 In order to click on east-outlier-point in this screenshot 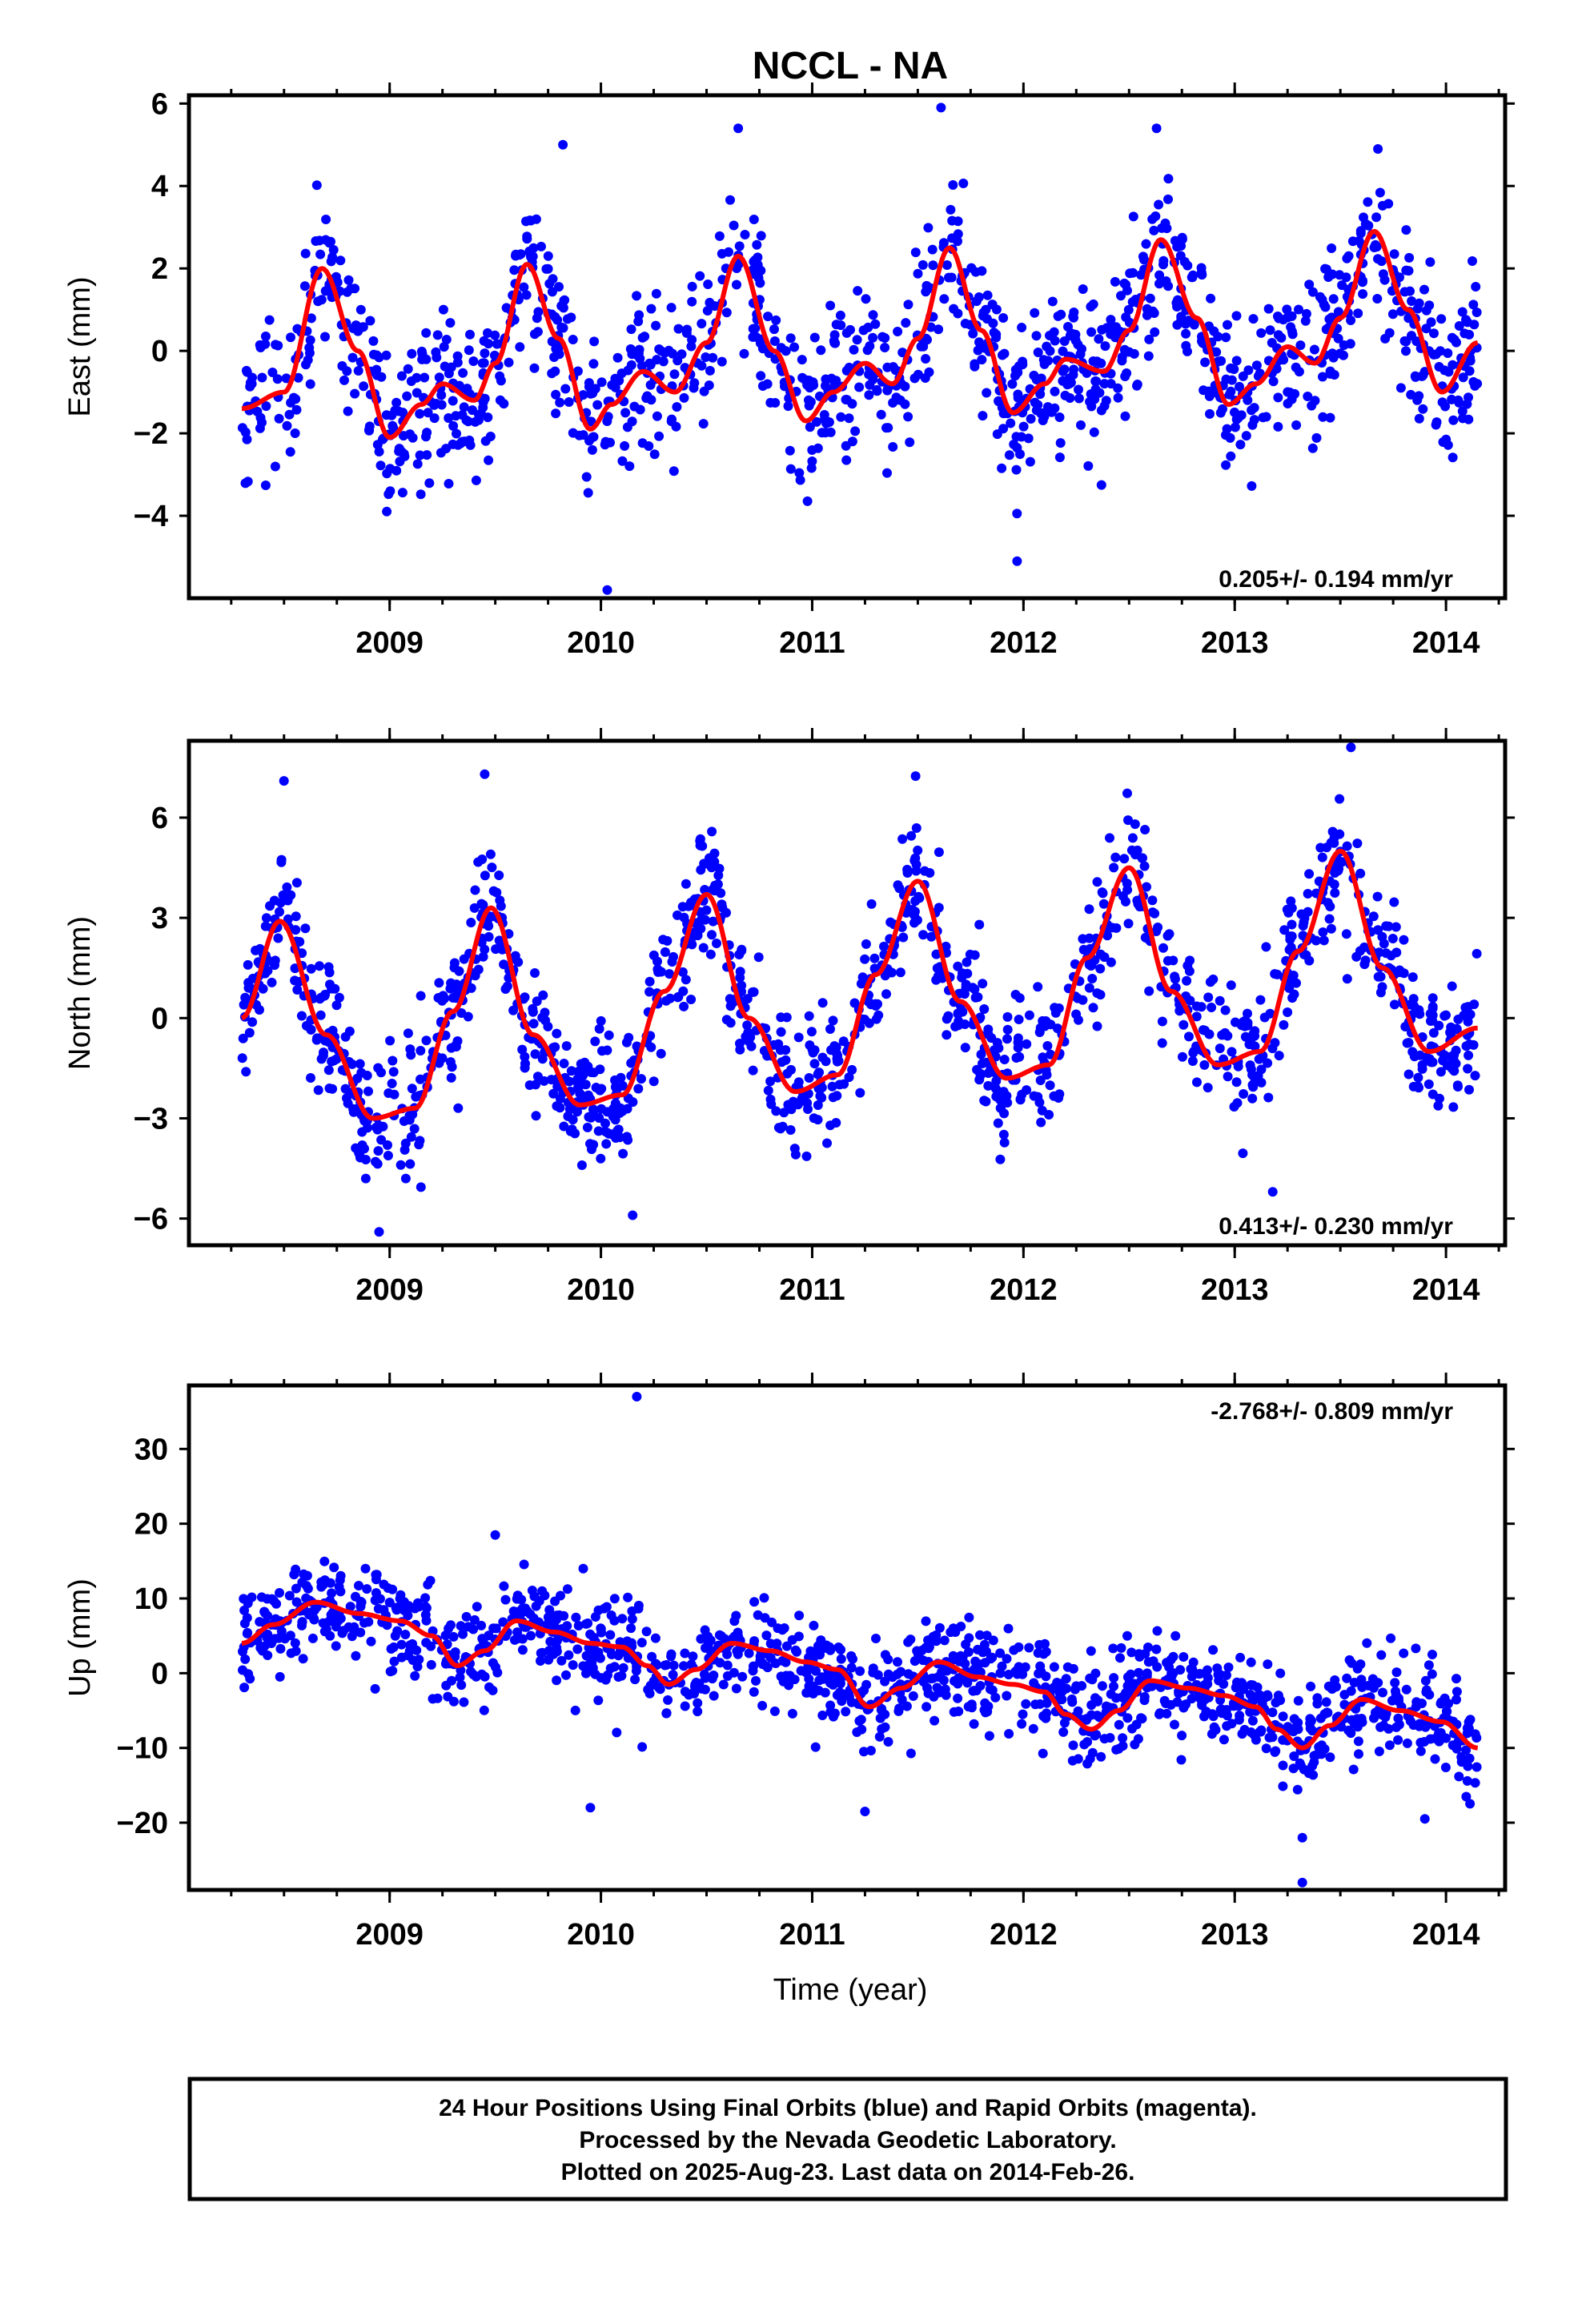, I will do `click(607, 590)`.